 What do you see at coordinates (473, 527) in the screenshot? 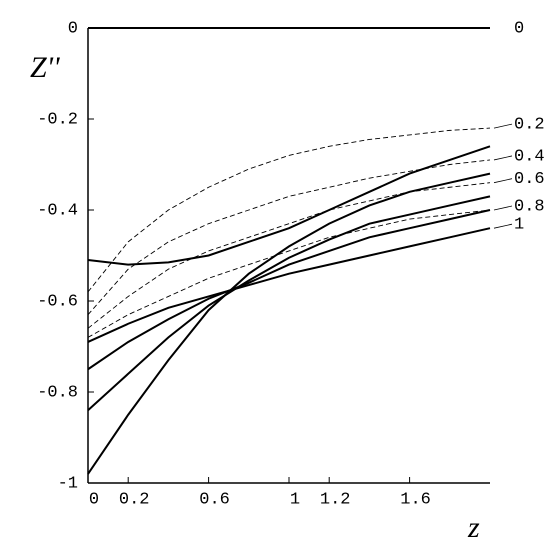
I see `x-axis-label: z` at bounding box center [473, 527].